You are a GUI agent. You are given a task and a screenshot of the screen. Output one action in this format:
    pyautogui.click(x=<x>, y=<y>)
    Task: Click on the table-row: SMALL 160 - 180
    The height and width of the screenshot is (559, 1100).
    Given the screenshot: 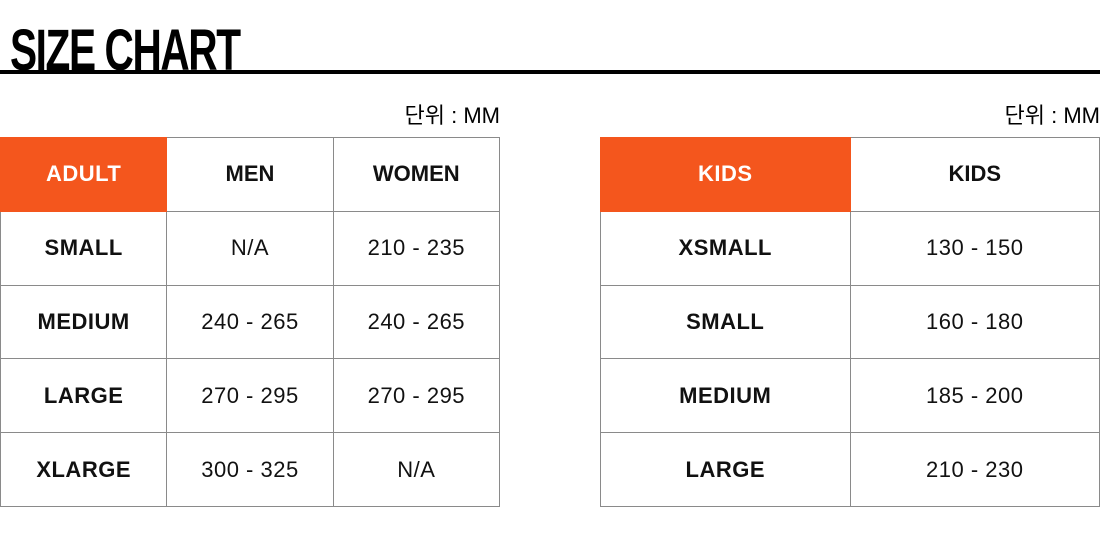 What is the action you would take?
    pyautogui.click(x=850, y=322)
    